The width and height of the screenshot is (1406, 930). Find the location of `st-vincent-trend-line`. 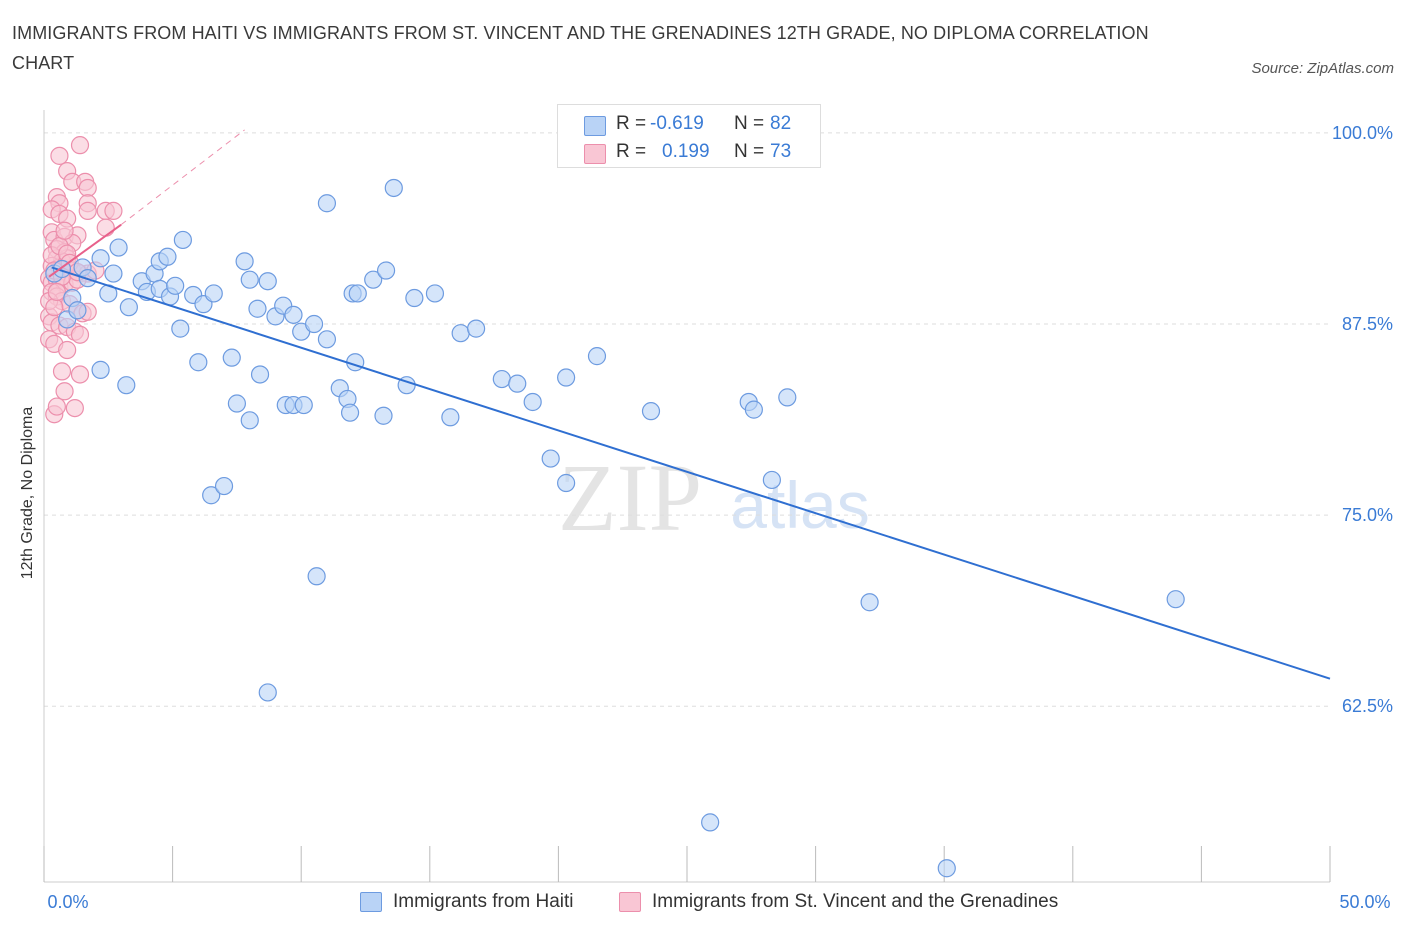

st-vincent-trend-line is located at coordinates (85, 250).